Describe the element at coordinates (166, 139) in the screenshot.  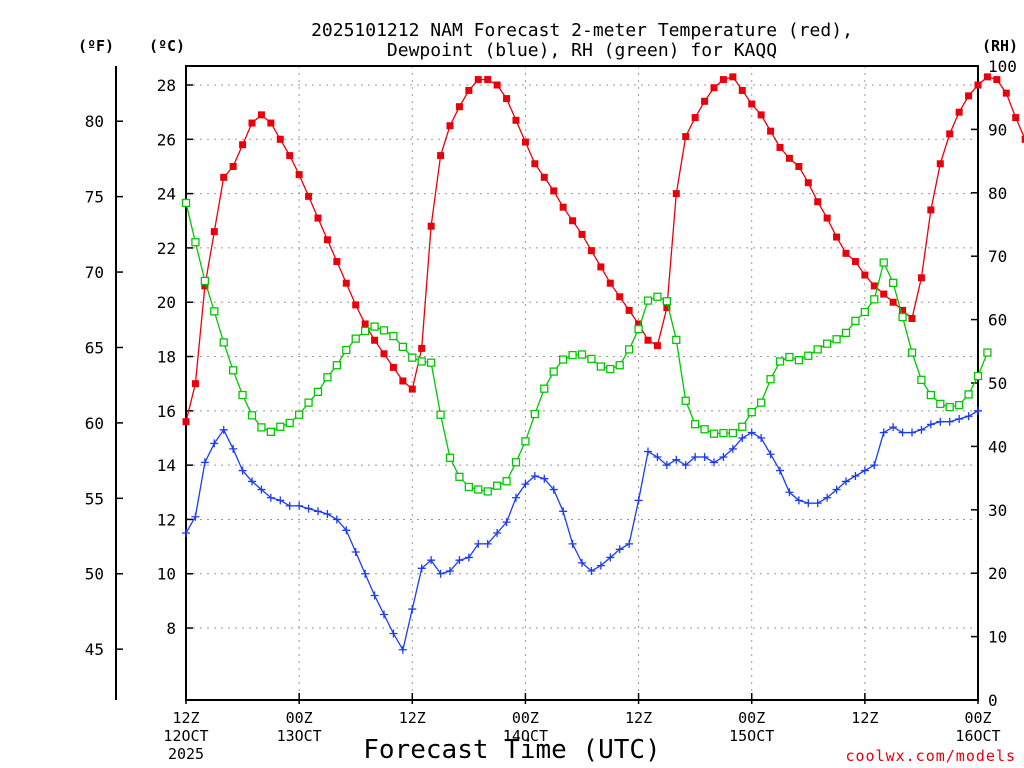
I see `c-tick-label: 26` at that location.